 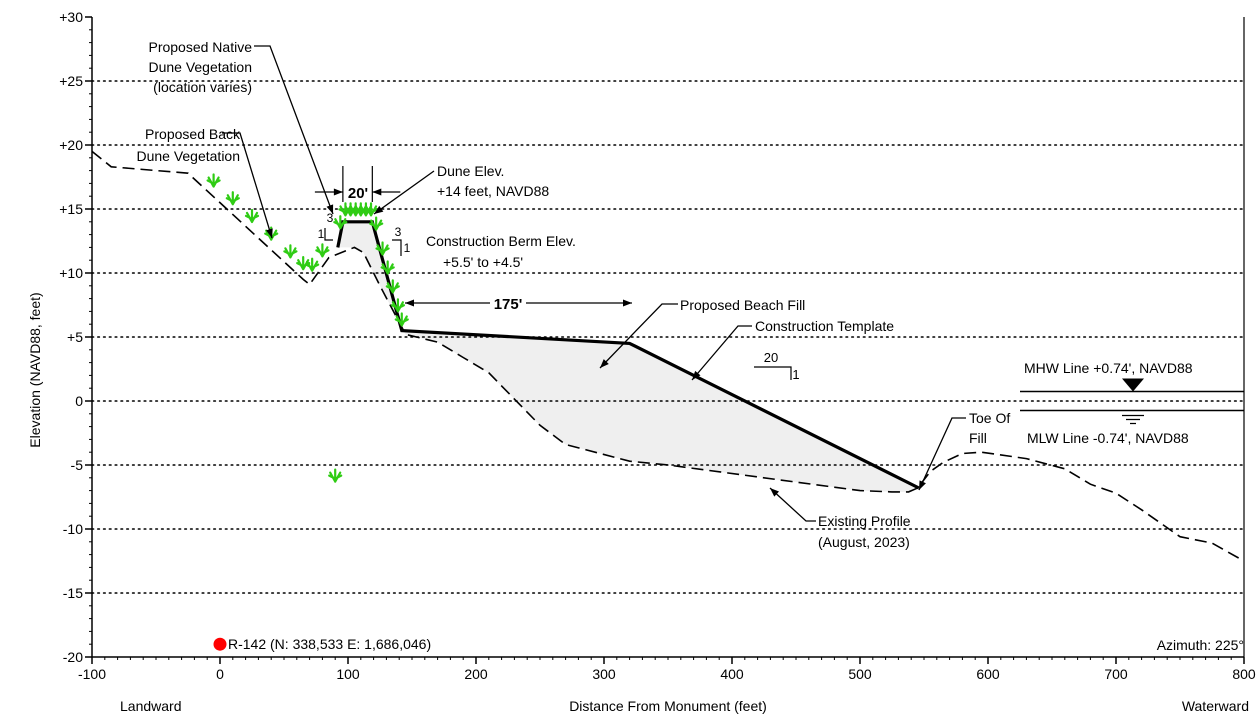 I want to click on slope-left-bracket, so click(x=328, y=234).